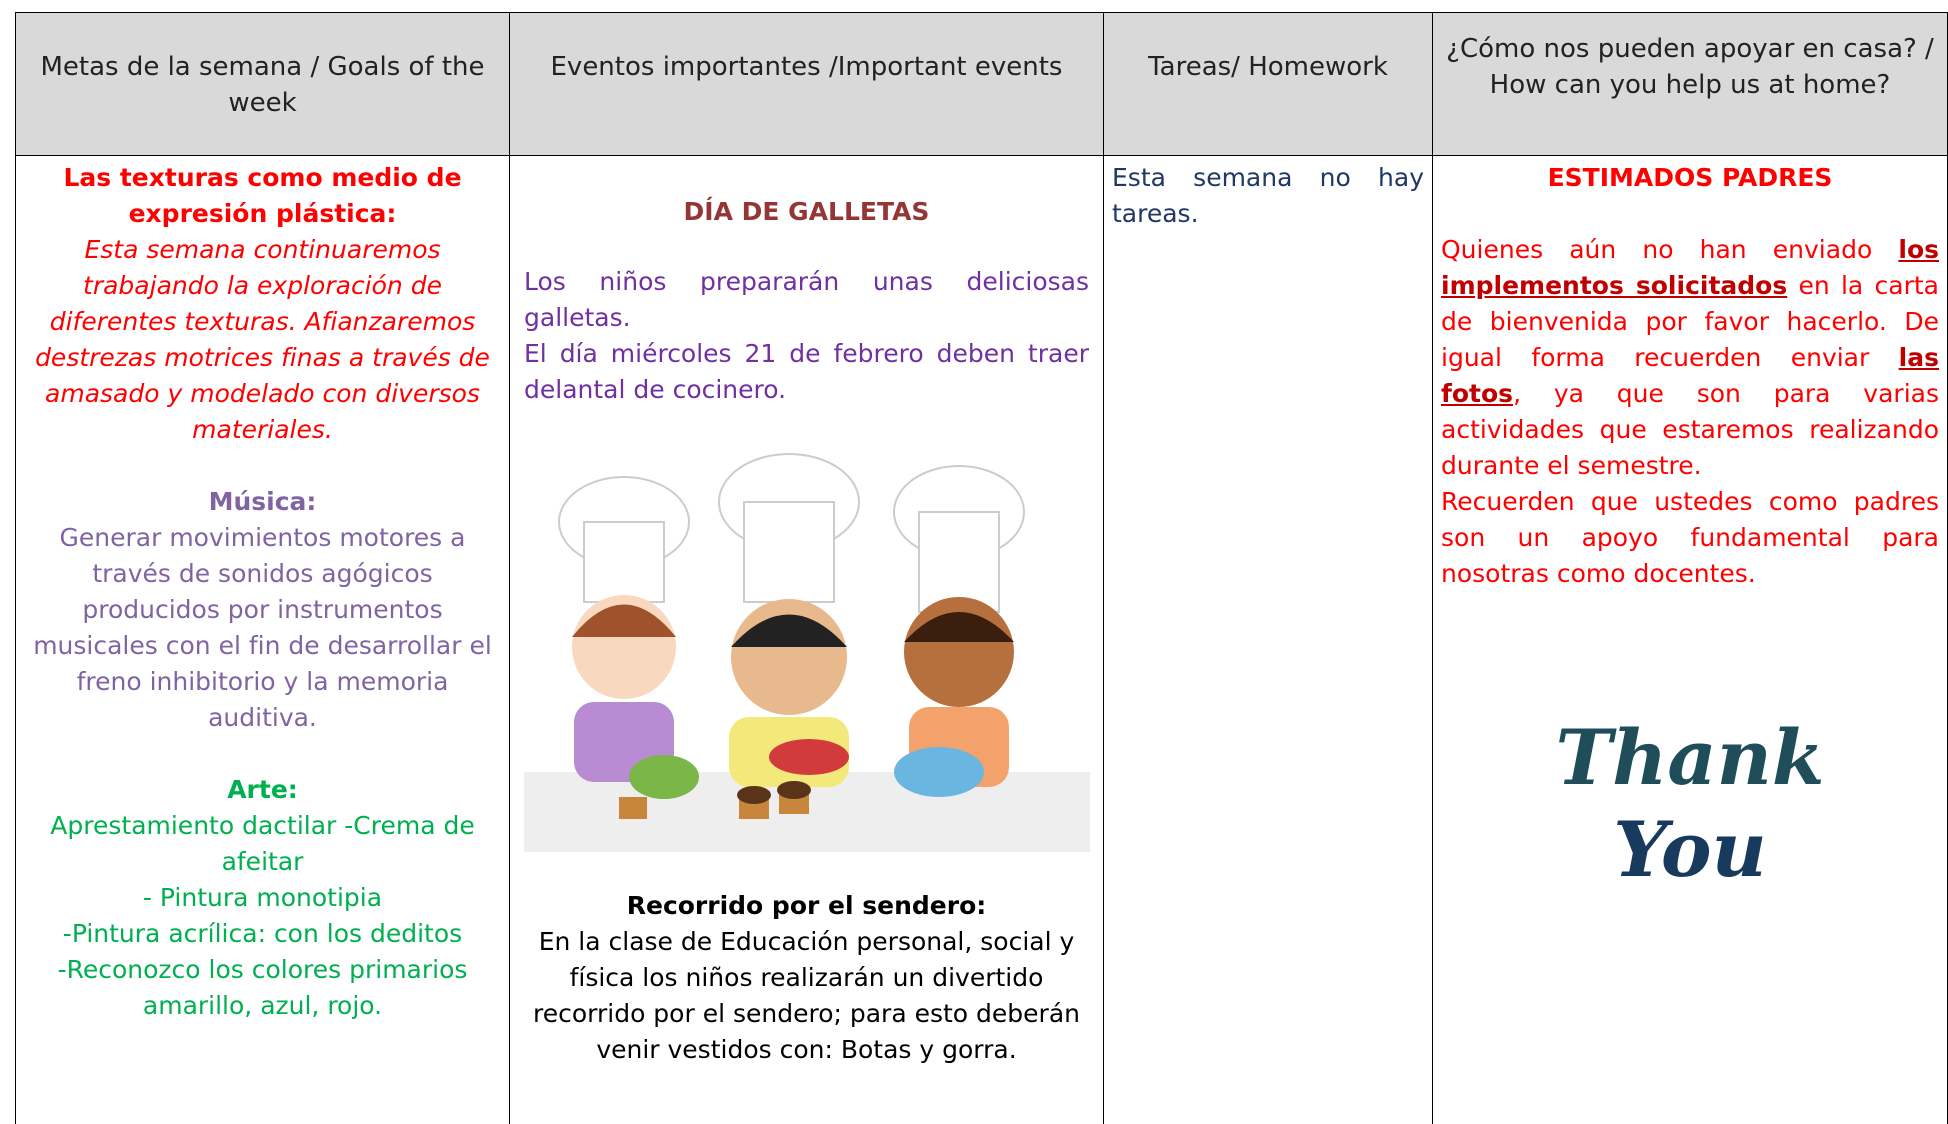 Image resolution: width=1948 pixels, height=1124 pixels. I want to click on emphasis: los implementos solicitados, so click(1690, 267).